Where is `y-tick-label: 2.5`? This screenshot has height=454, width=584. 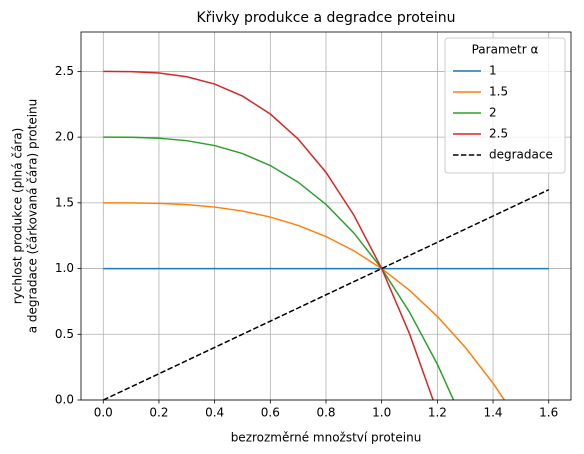 y-tick-label: 2.5 is located at coordinates (64, 71).